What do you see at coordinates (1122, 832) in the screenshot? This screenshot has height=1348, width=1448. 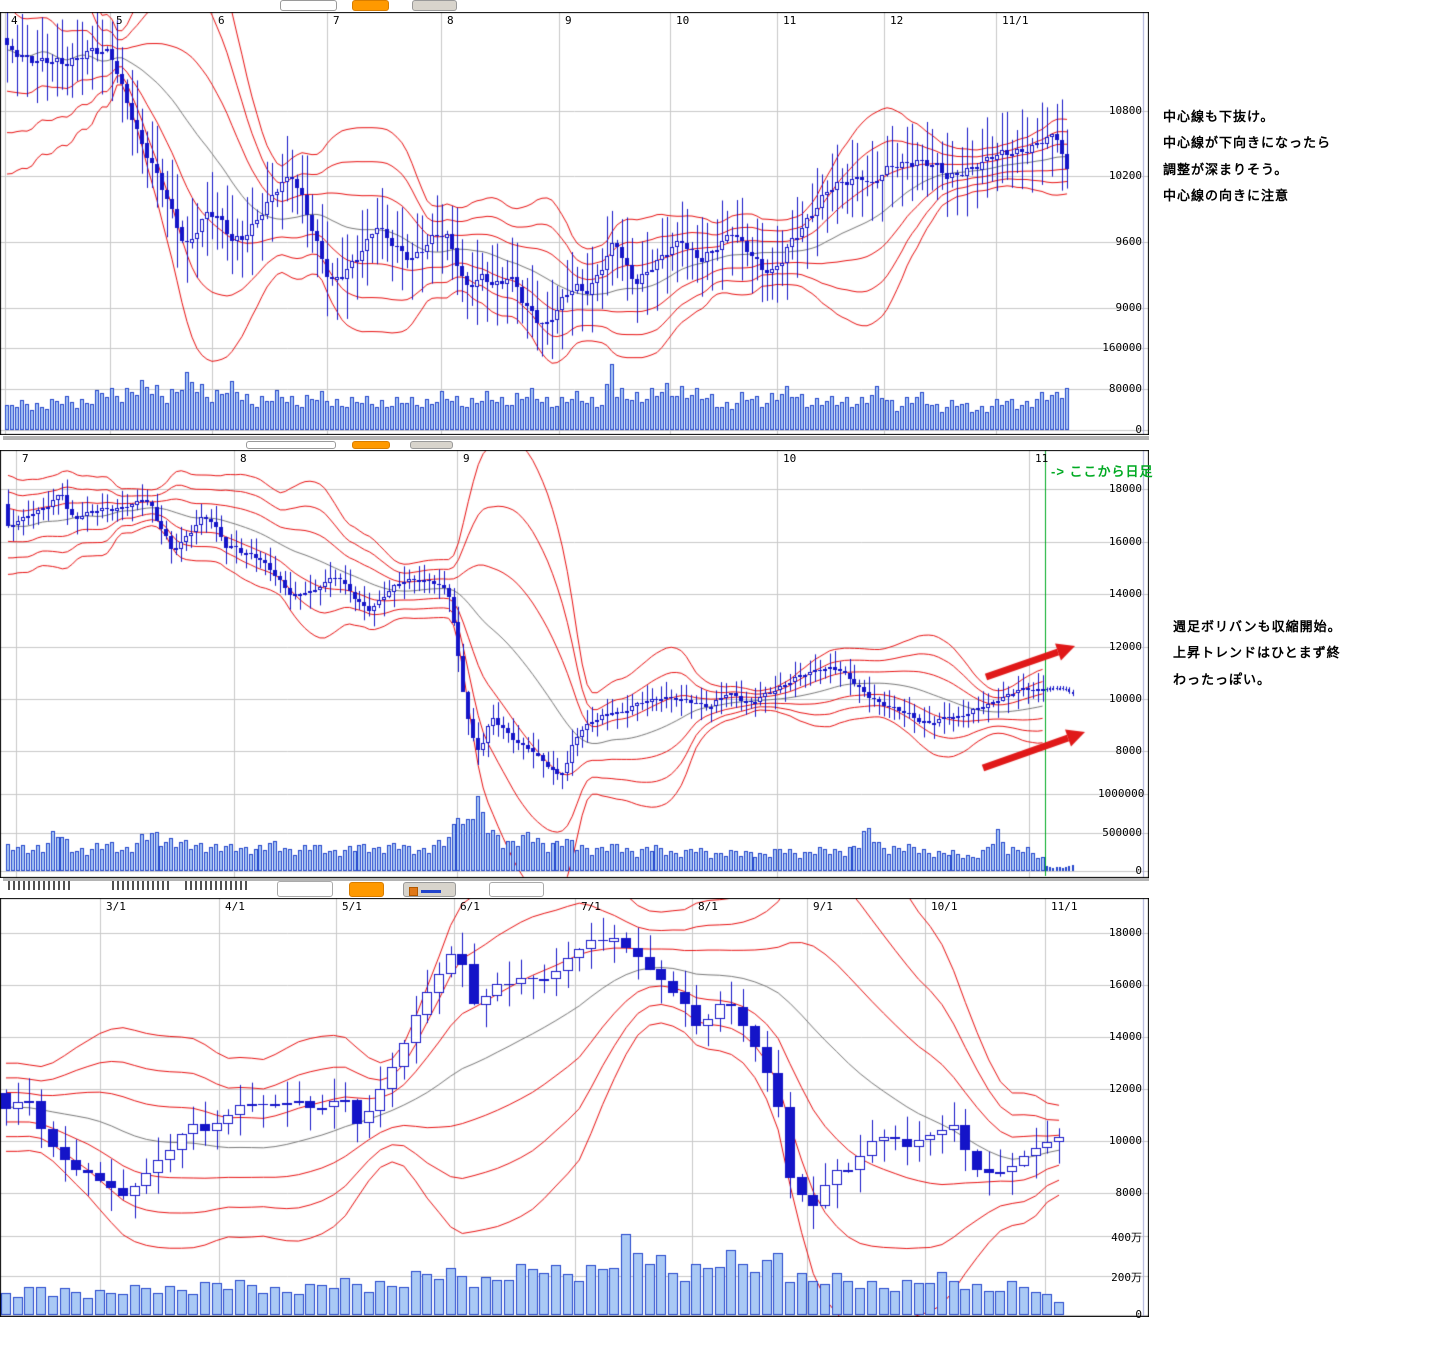 I see `y-axis-volume-tick-label: 500000` at bounding box center [1122, 832].